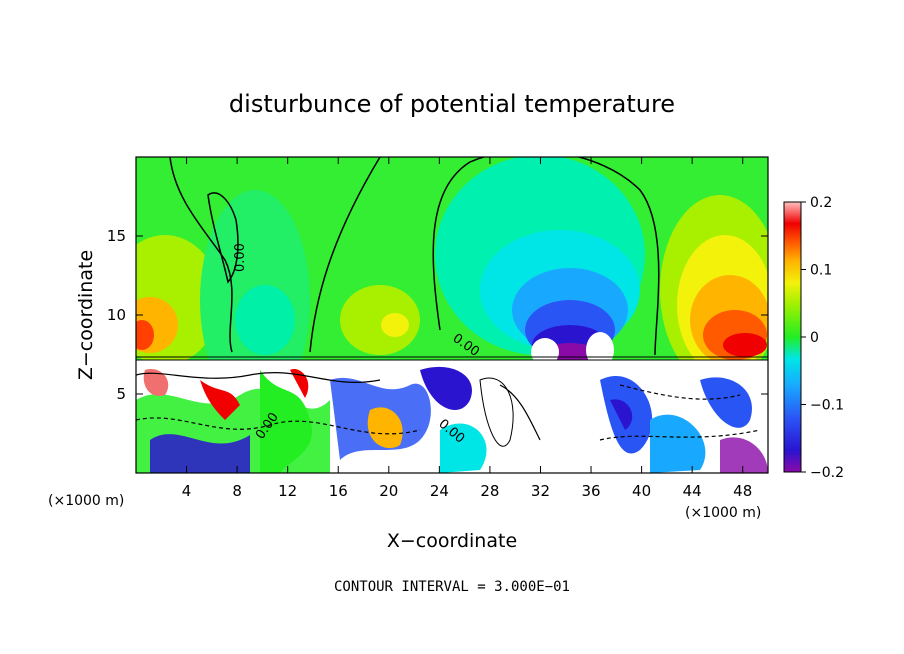 This screenshot has width=904, height=654. I want to click on x-tick-label: 8, so click(237, 491).